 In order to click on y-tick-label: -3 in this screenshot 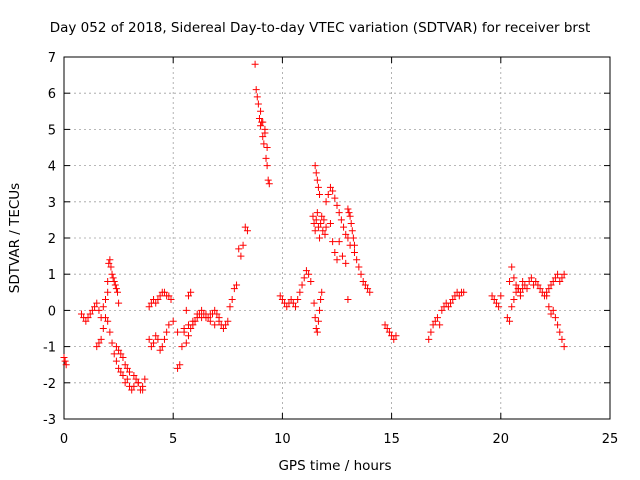, I will do `click(49, 420)`.